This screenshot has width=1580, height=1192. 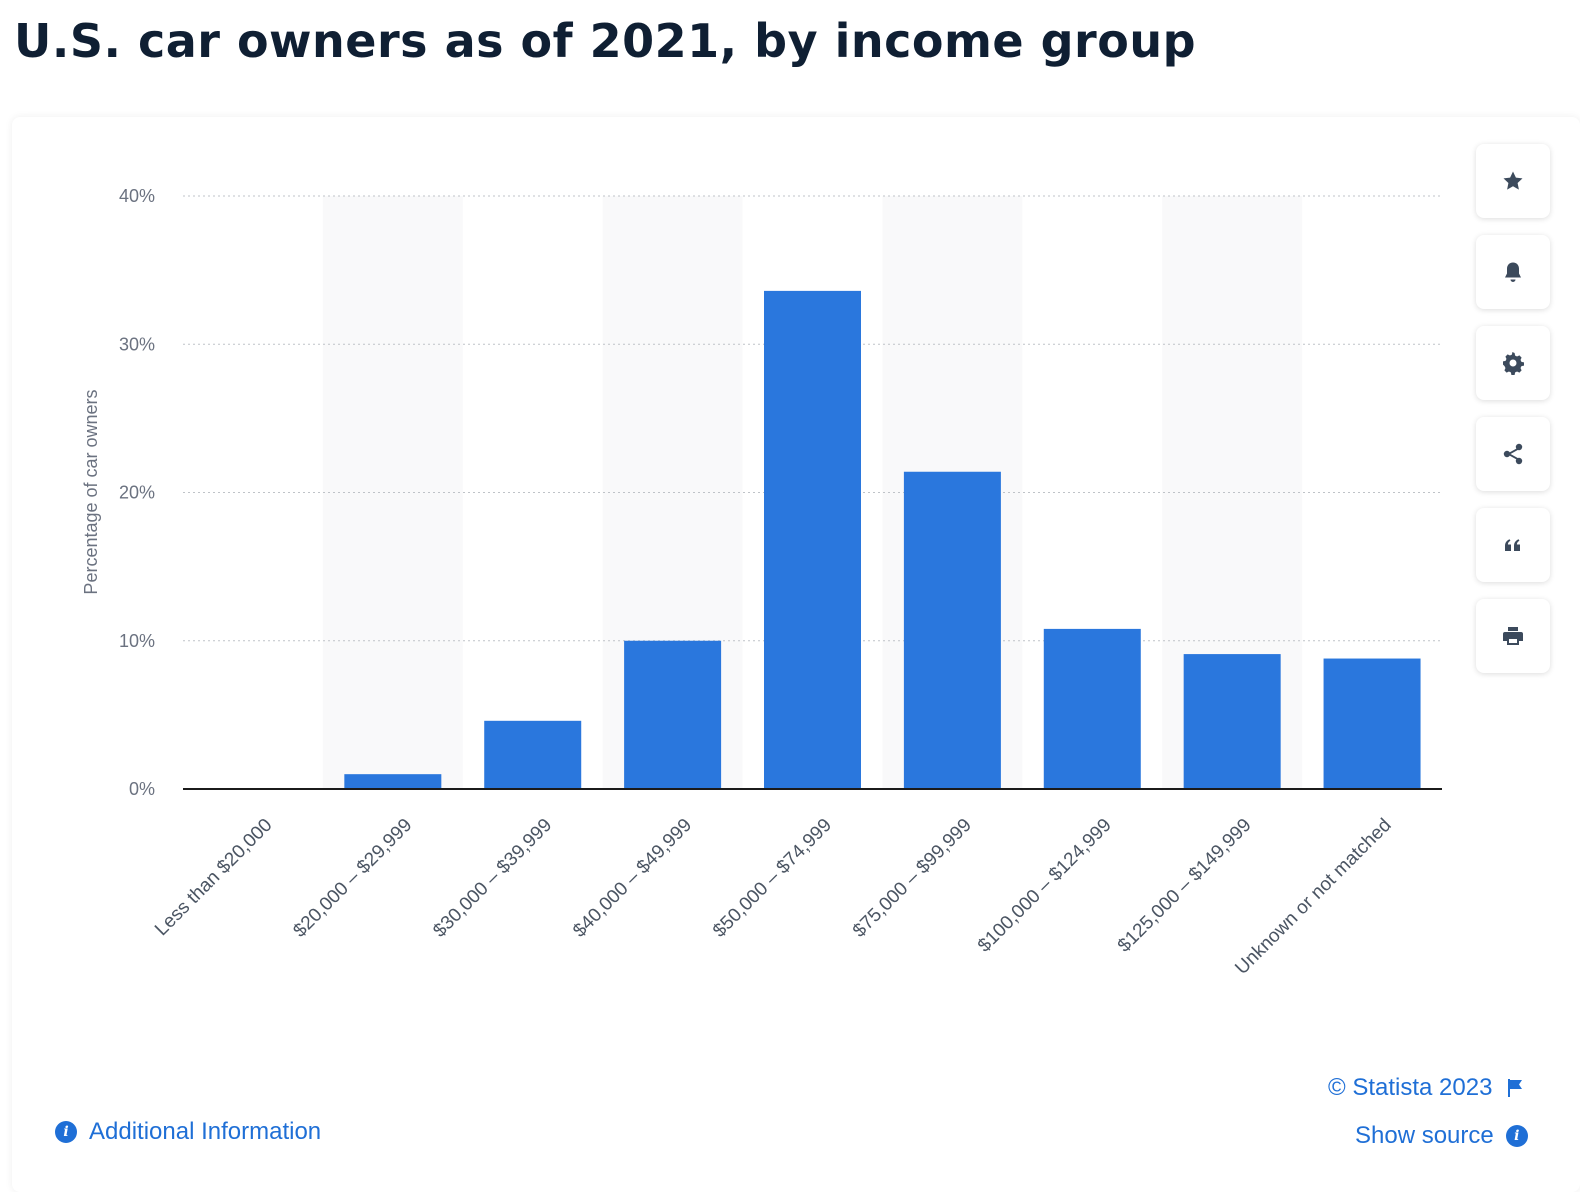 What do you see at coordinates (632, 878) in the screenshot?
I see `x-tick-label: $40,000 – $49,999` at bounding box center [632, 878].